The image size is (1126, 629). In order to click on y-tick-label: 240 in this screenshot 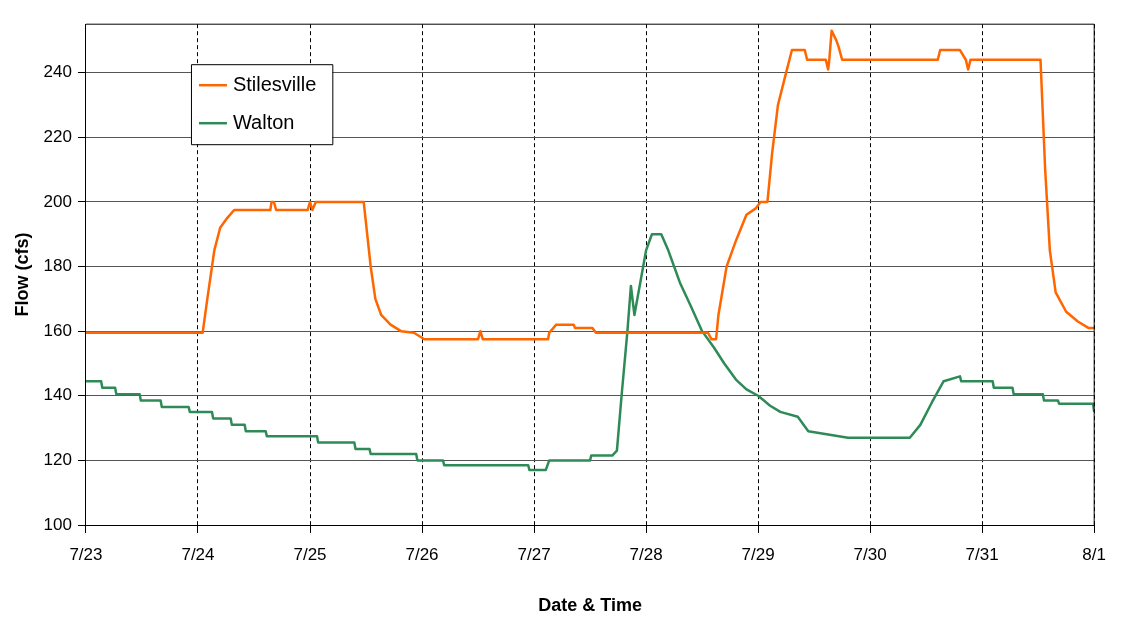, I will do `click(57, 72)`.